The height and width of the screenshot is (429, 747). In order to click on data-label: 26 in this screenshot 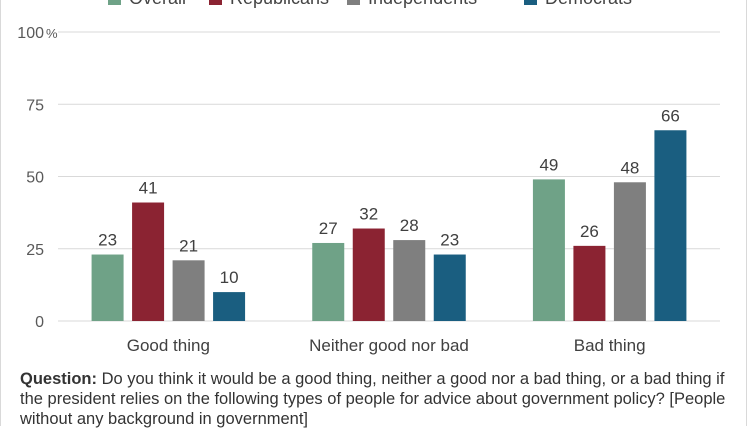, I will do `click(589, 231)`.